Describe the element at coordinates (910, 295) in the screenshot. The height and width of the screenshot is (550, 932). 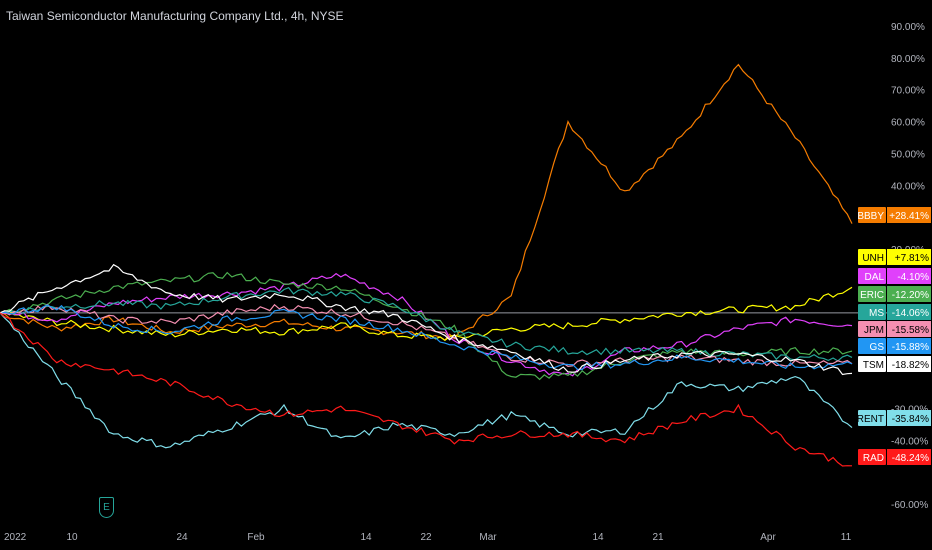
I see `tag-value: -12.20%` at that location.